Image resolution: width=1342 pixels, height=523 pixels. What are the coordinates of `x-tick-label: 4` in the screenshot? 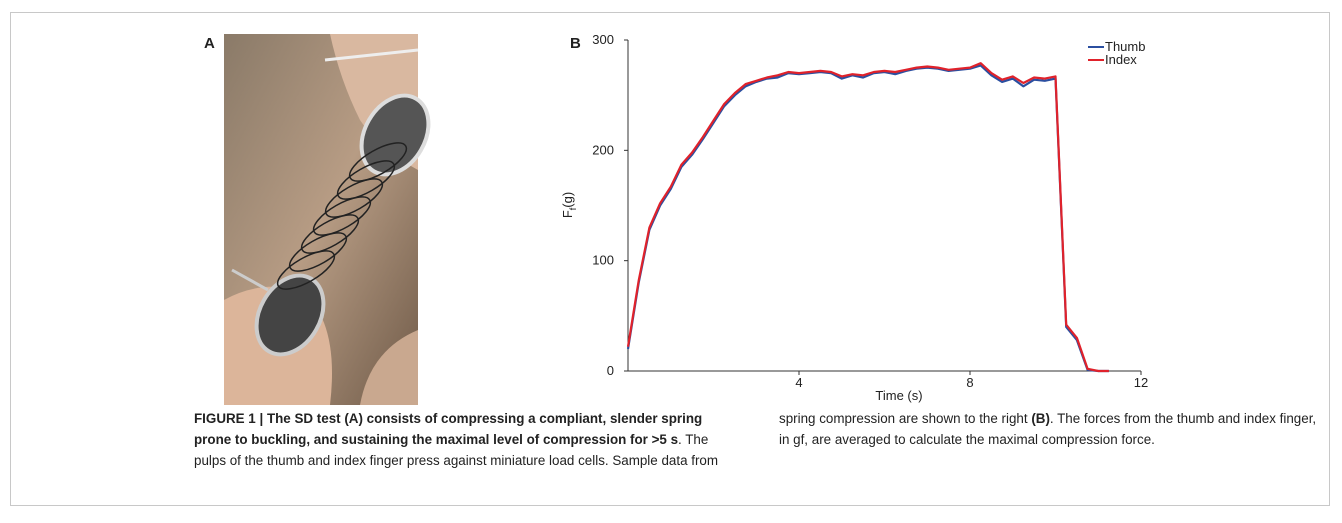 It's located at (798, 382).